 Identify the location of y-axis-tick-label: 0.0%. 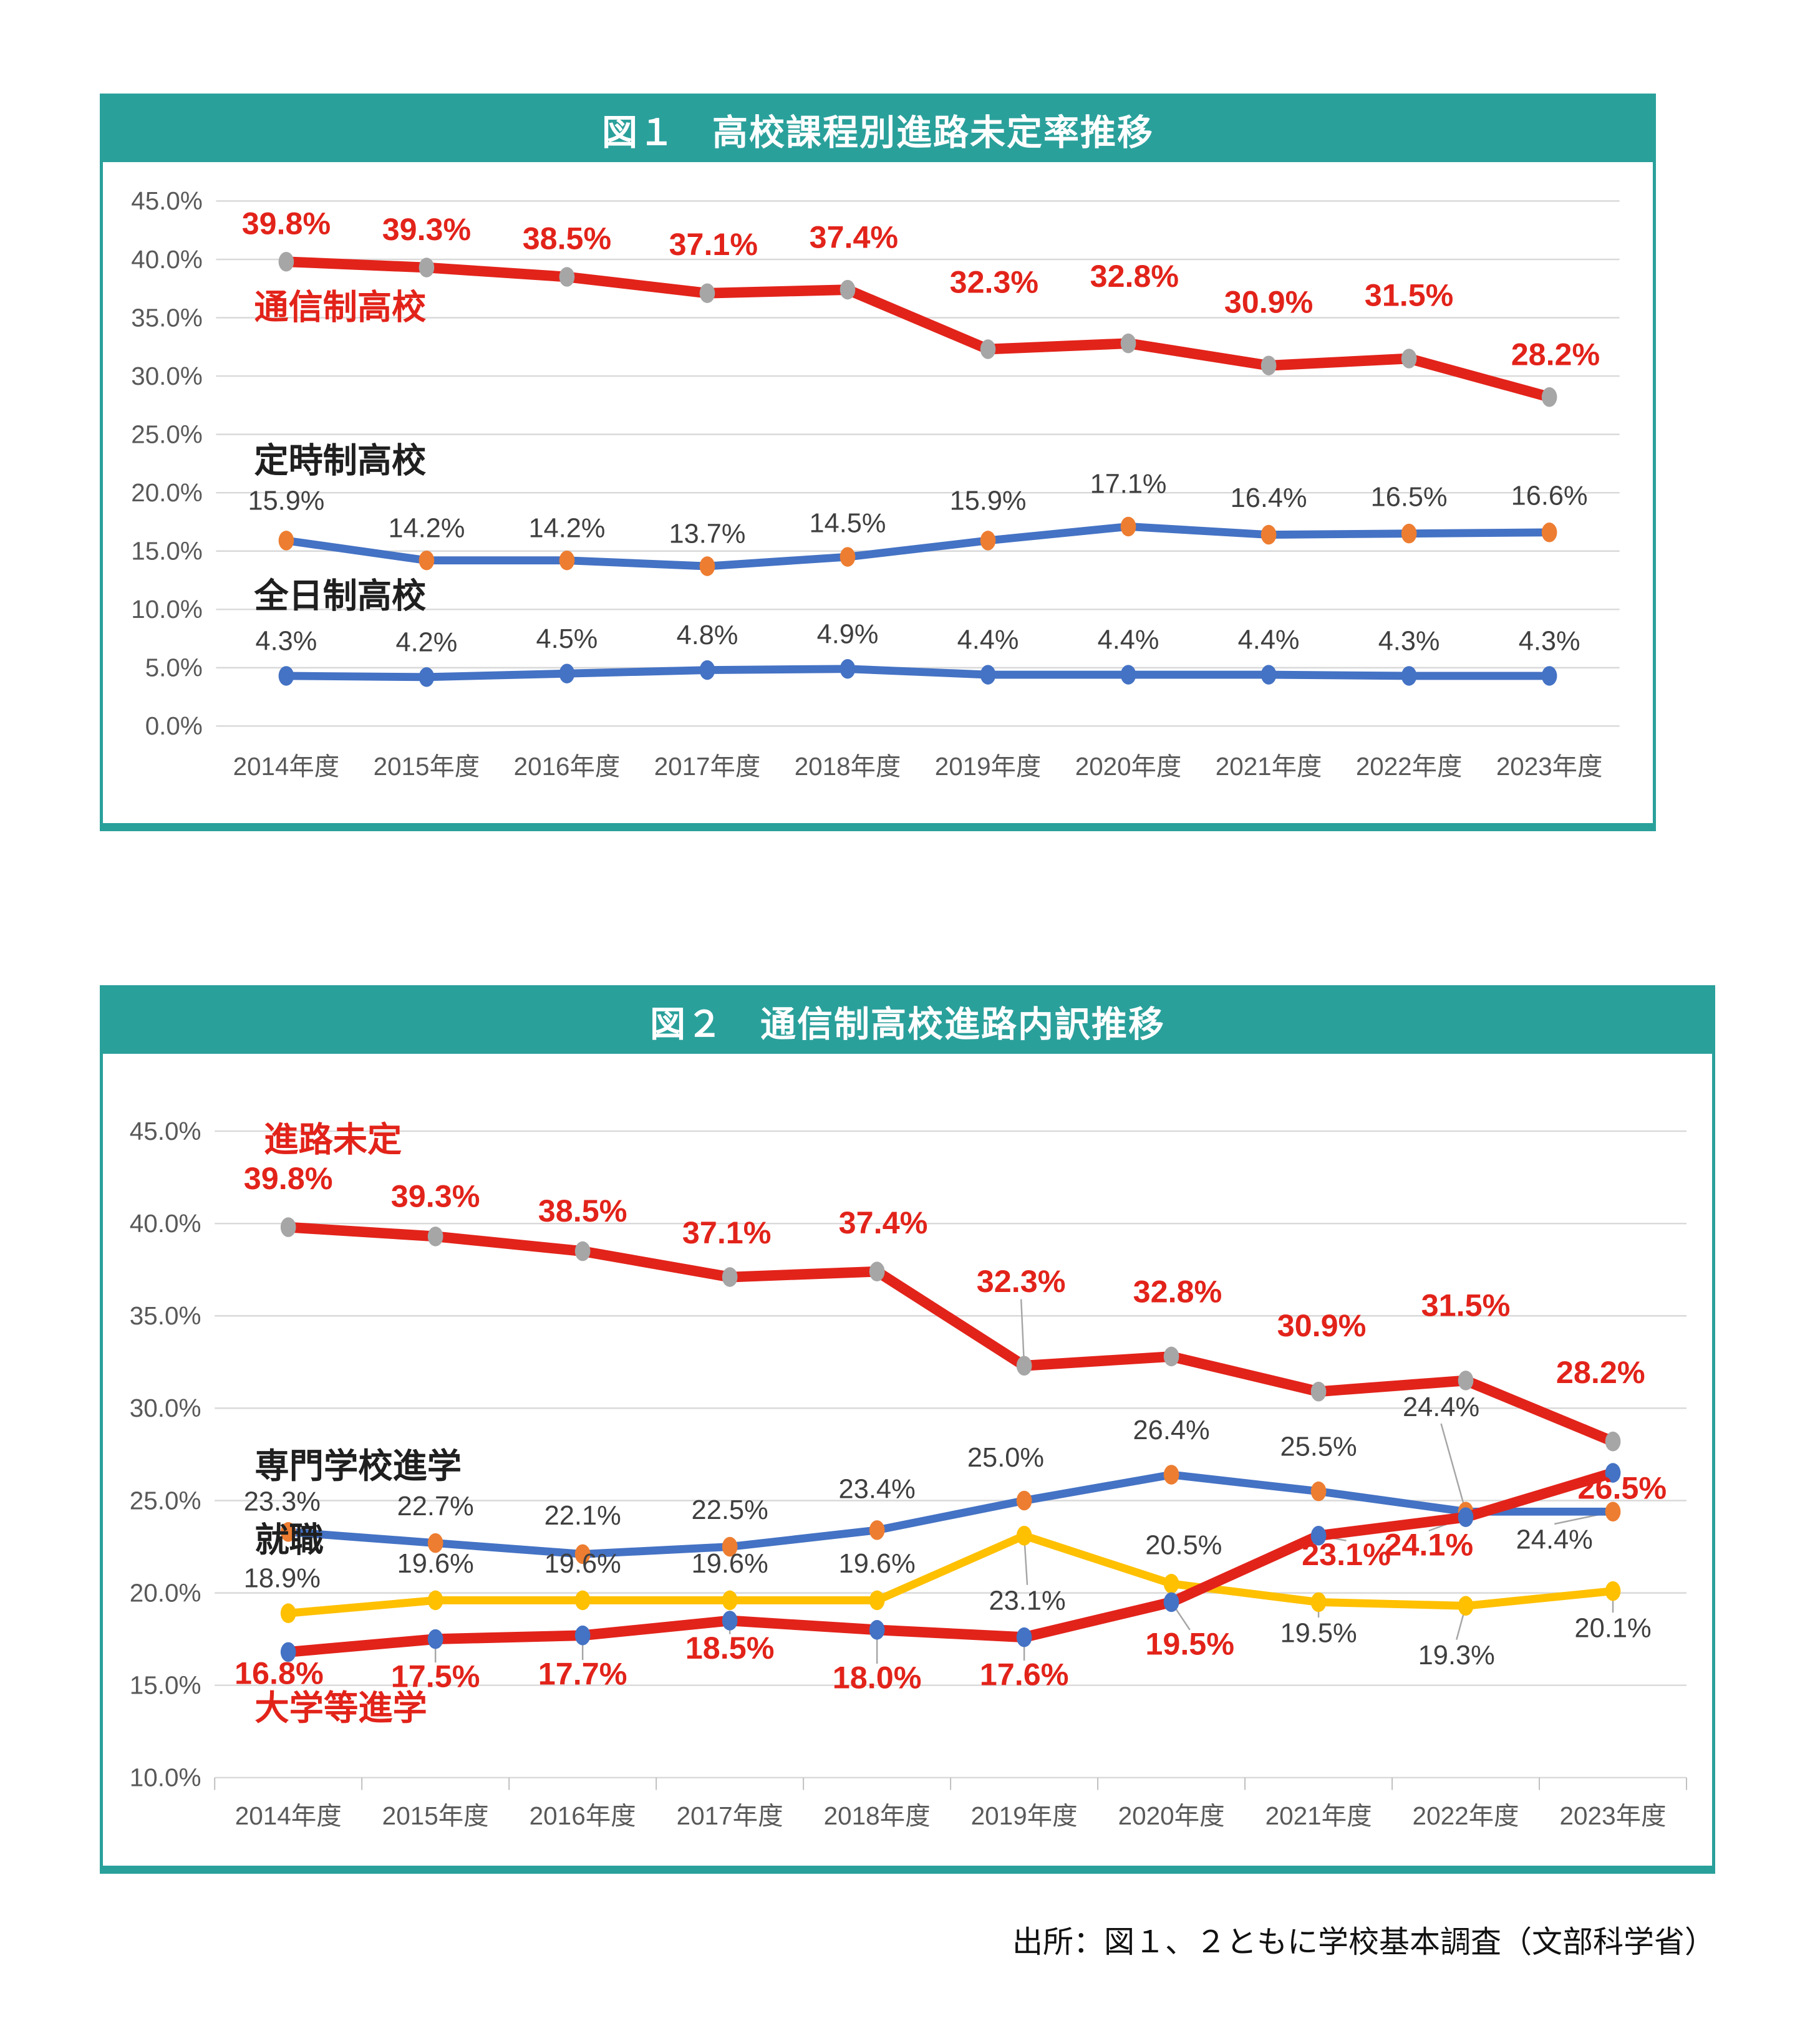
(174, 725).